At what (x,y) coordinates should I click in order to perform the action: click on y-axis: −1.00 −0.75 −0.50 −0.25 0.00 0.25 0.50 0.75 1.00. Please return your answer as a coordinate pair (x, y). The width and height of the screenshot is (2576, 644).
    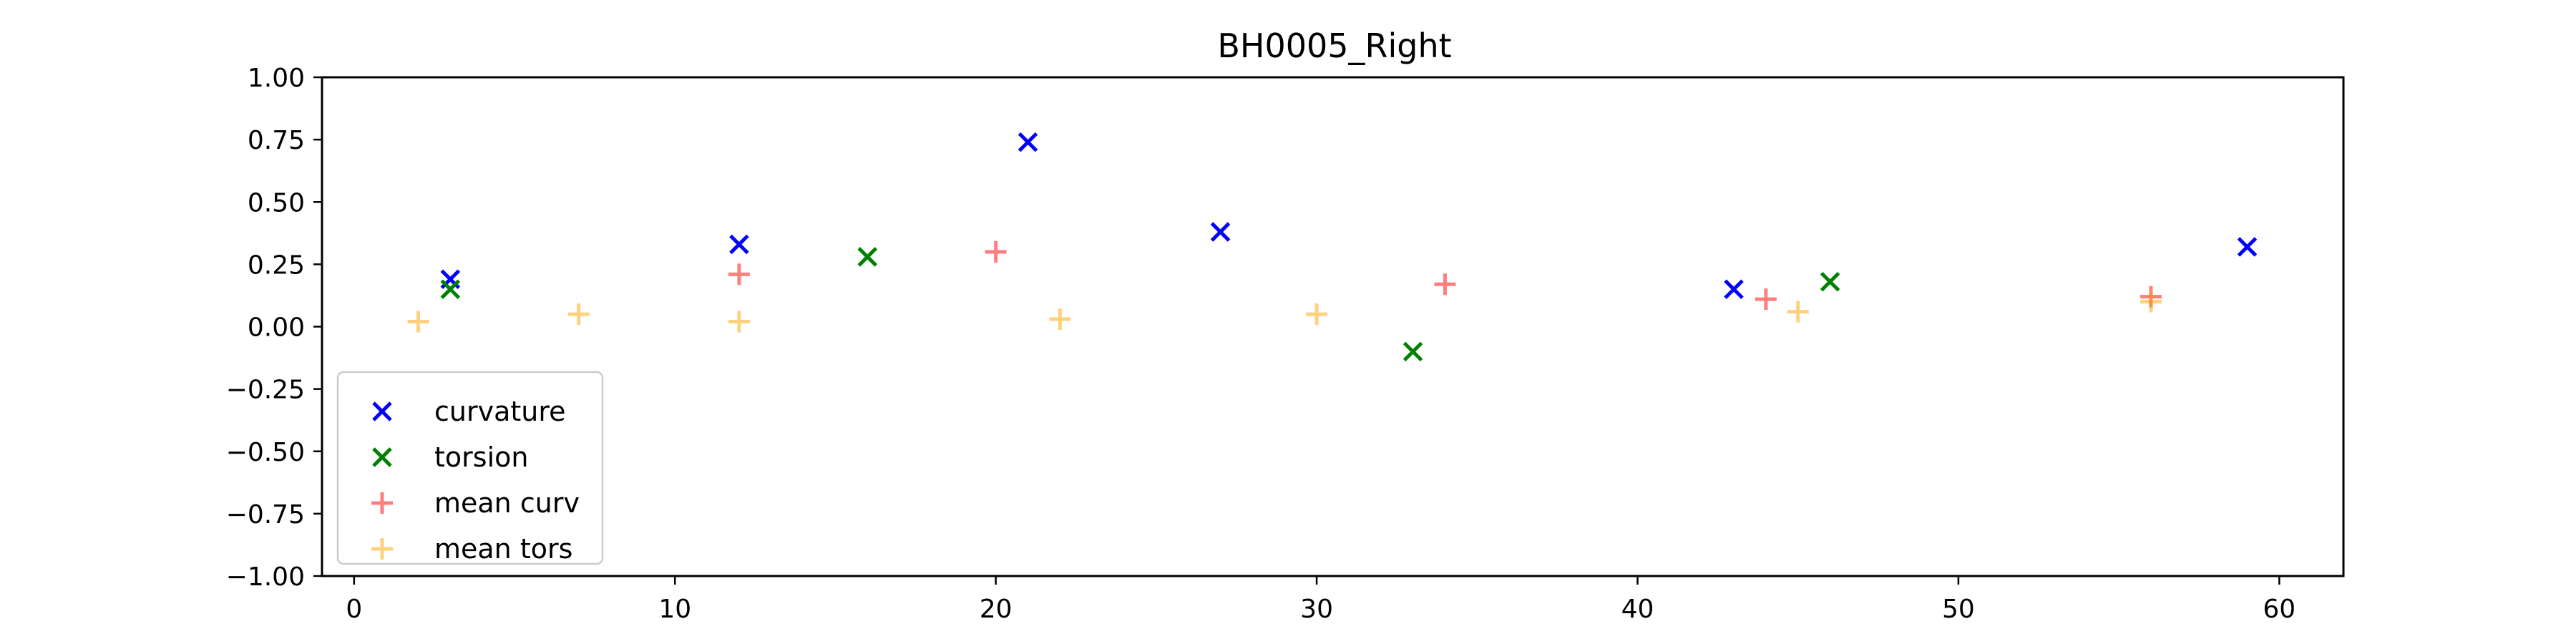
    Looking at the image, I should click on (274, 328).